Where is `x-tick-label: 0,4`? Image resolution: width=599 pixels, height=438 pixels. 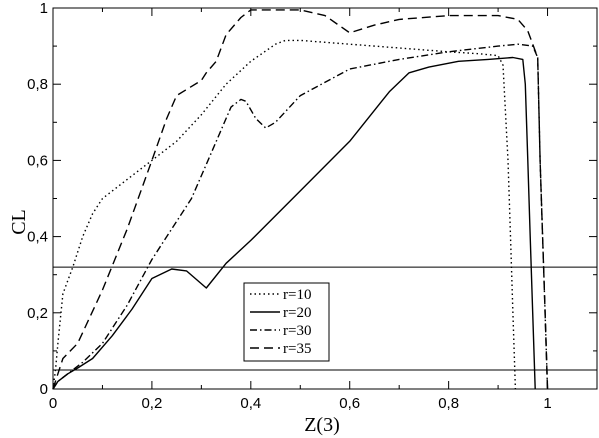
x-tick-label: 0,4 is located at coordinates (250, 403).